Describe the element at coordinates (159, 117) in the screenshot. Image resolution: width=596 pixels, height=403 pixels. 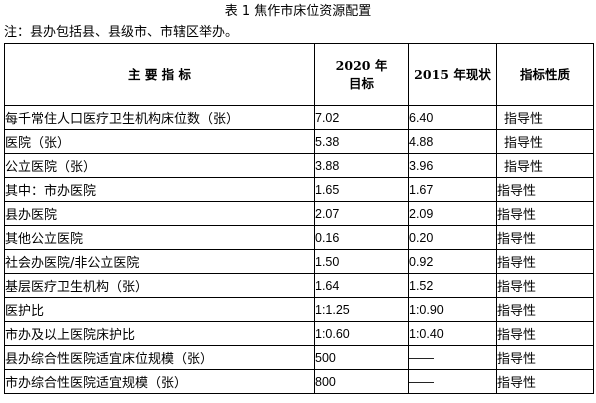
I see `row-indicator-name: 每千常住人口医疗卫生机构床位数（张）` at that location.